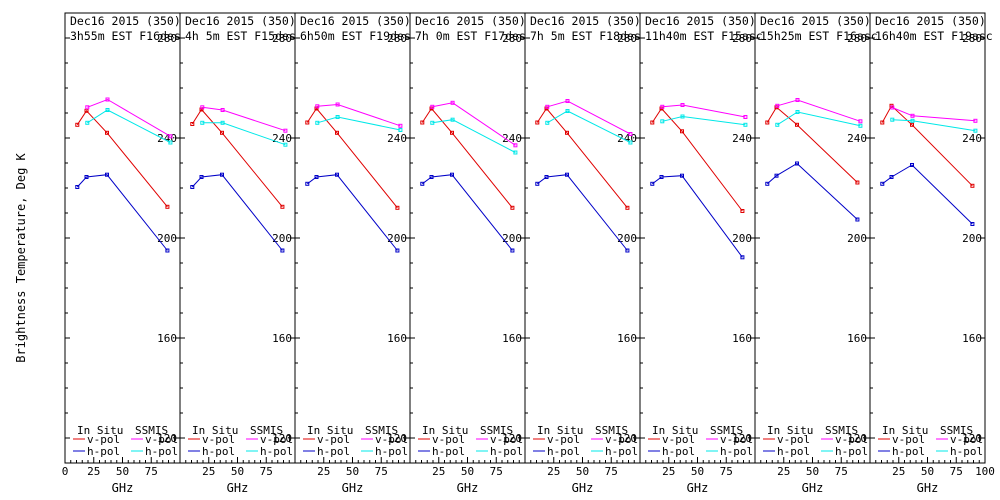 This screenshot has width=1000, height=500. Describe the element at coordinates (397, 238) in the screenshot. I see `y-tick-label: 200` at that location.